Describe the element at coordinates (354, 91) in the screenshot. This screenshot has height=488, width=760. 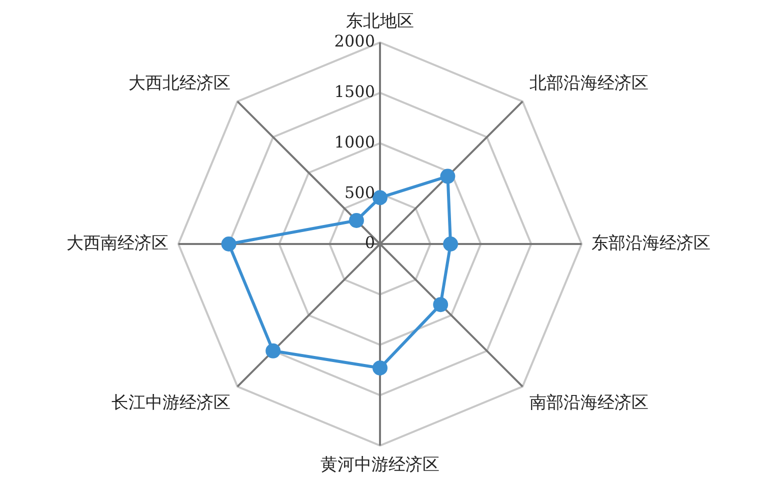
I see `y-tick-label: 1500` at that location.